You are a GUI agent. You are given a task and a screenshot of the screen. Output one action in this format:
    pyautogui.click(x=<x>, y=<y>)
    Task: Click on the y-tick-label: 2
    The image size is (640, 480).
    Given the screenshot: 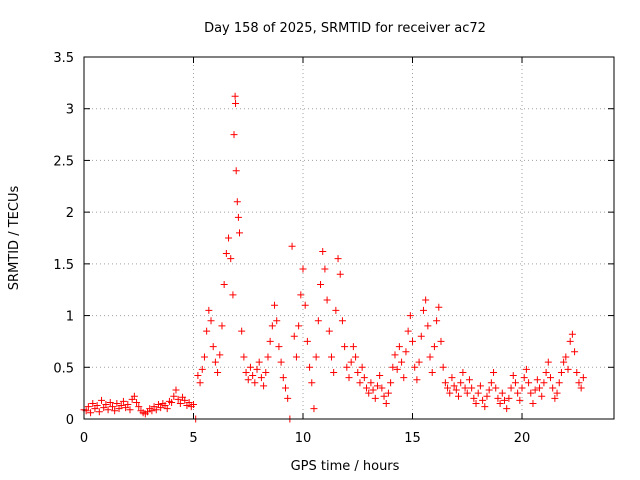 What is the action you would take?
    pyautogui.click(x=70, y=213)
    